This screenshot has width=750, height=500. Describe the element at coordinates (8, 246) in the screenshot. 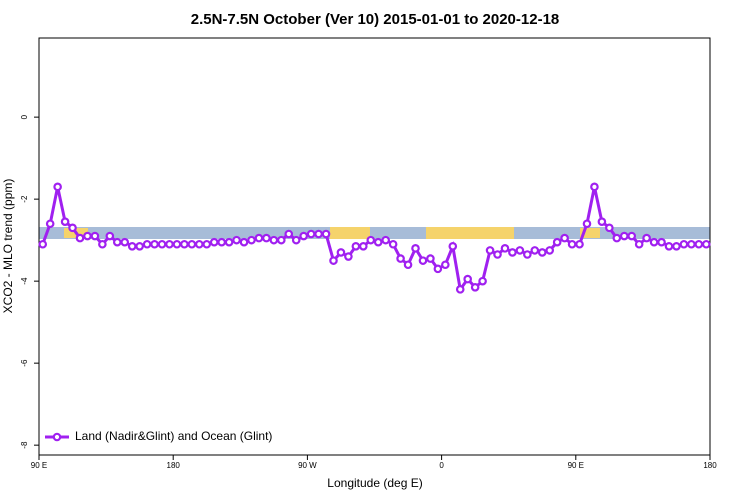

I see `y-axis-label: XCO2 - MLO trend (ppm)` at that location.